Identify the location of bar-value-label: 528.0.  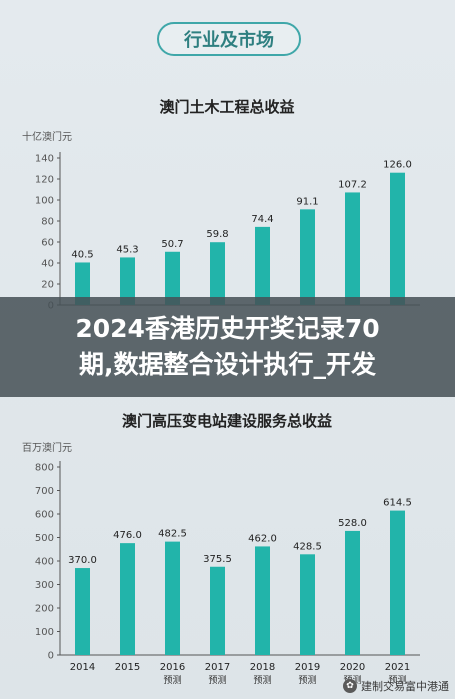
(352, 523).